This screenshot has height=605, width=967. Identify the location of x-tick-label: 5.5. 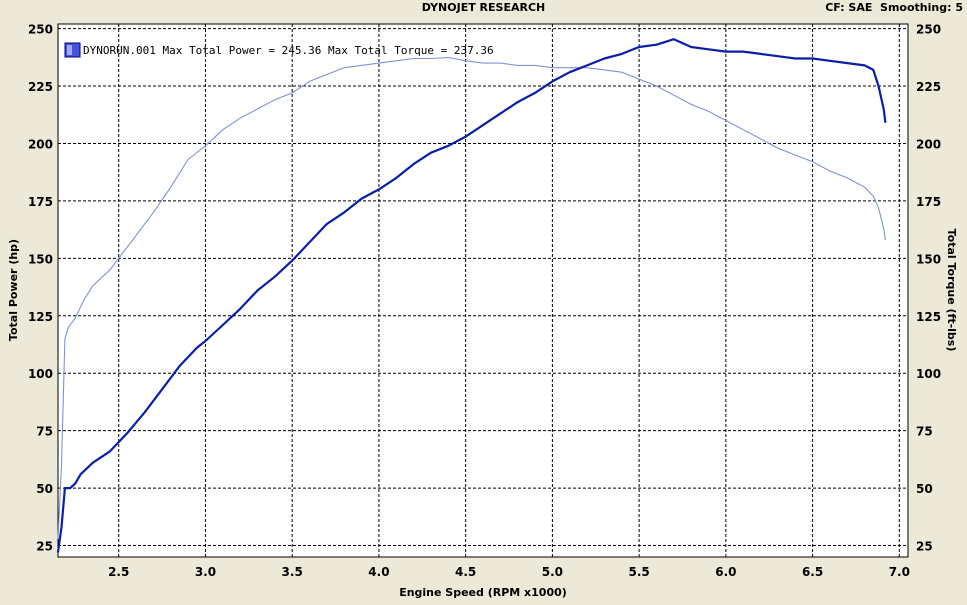
(638, 572).